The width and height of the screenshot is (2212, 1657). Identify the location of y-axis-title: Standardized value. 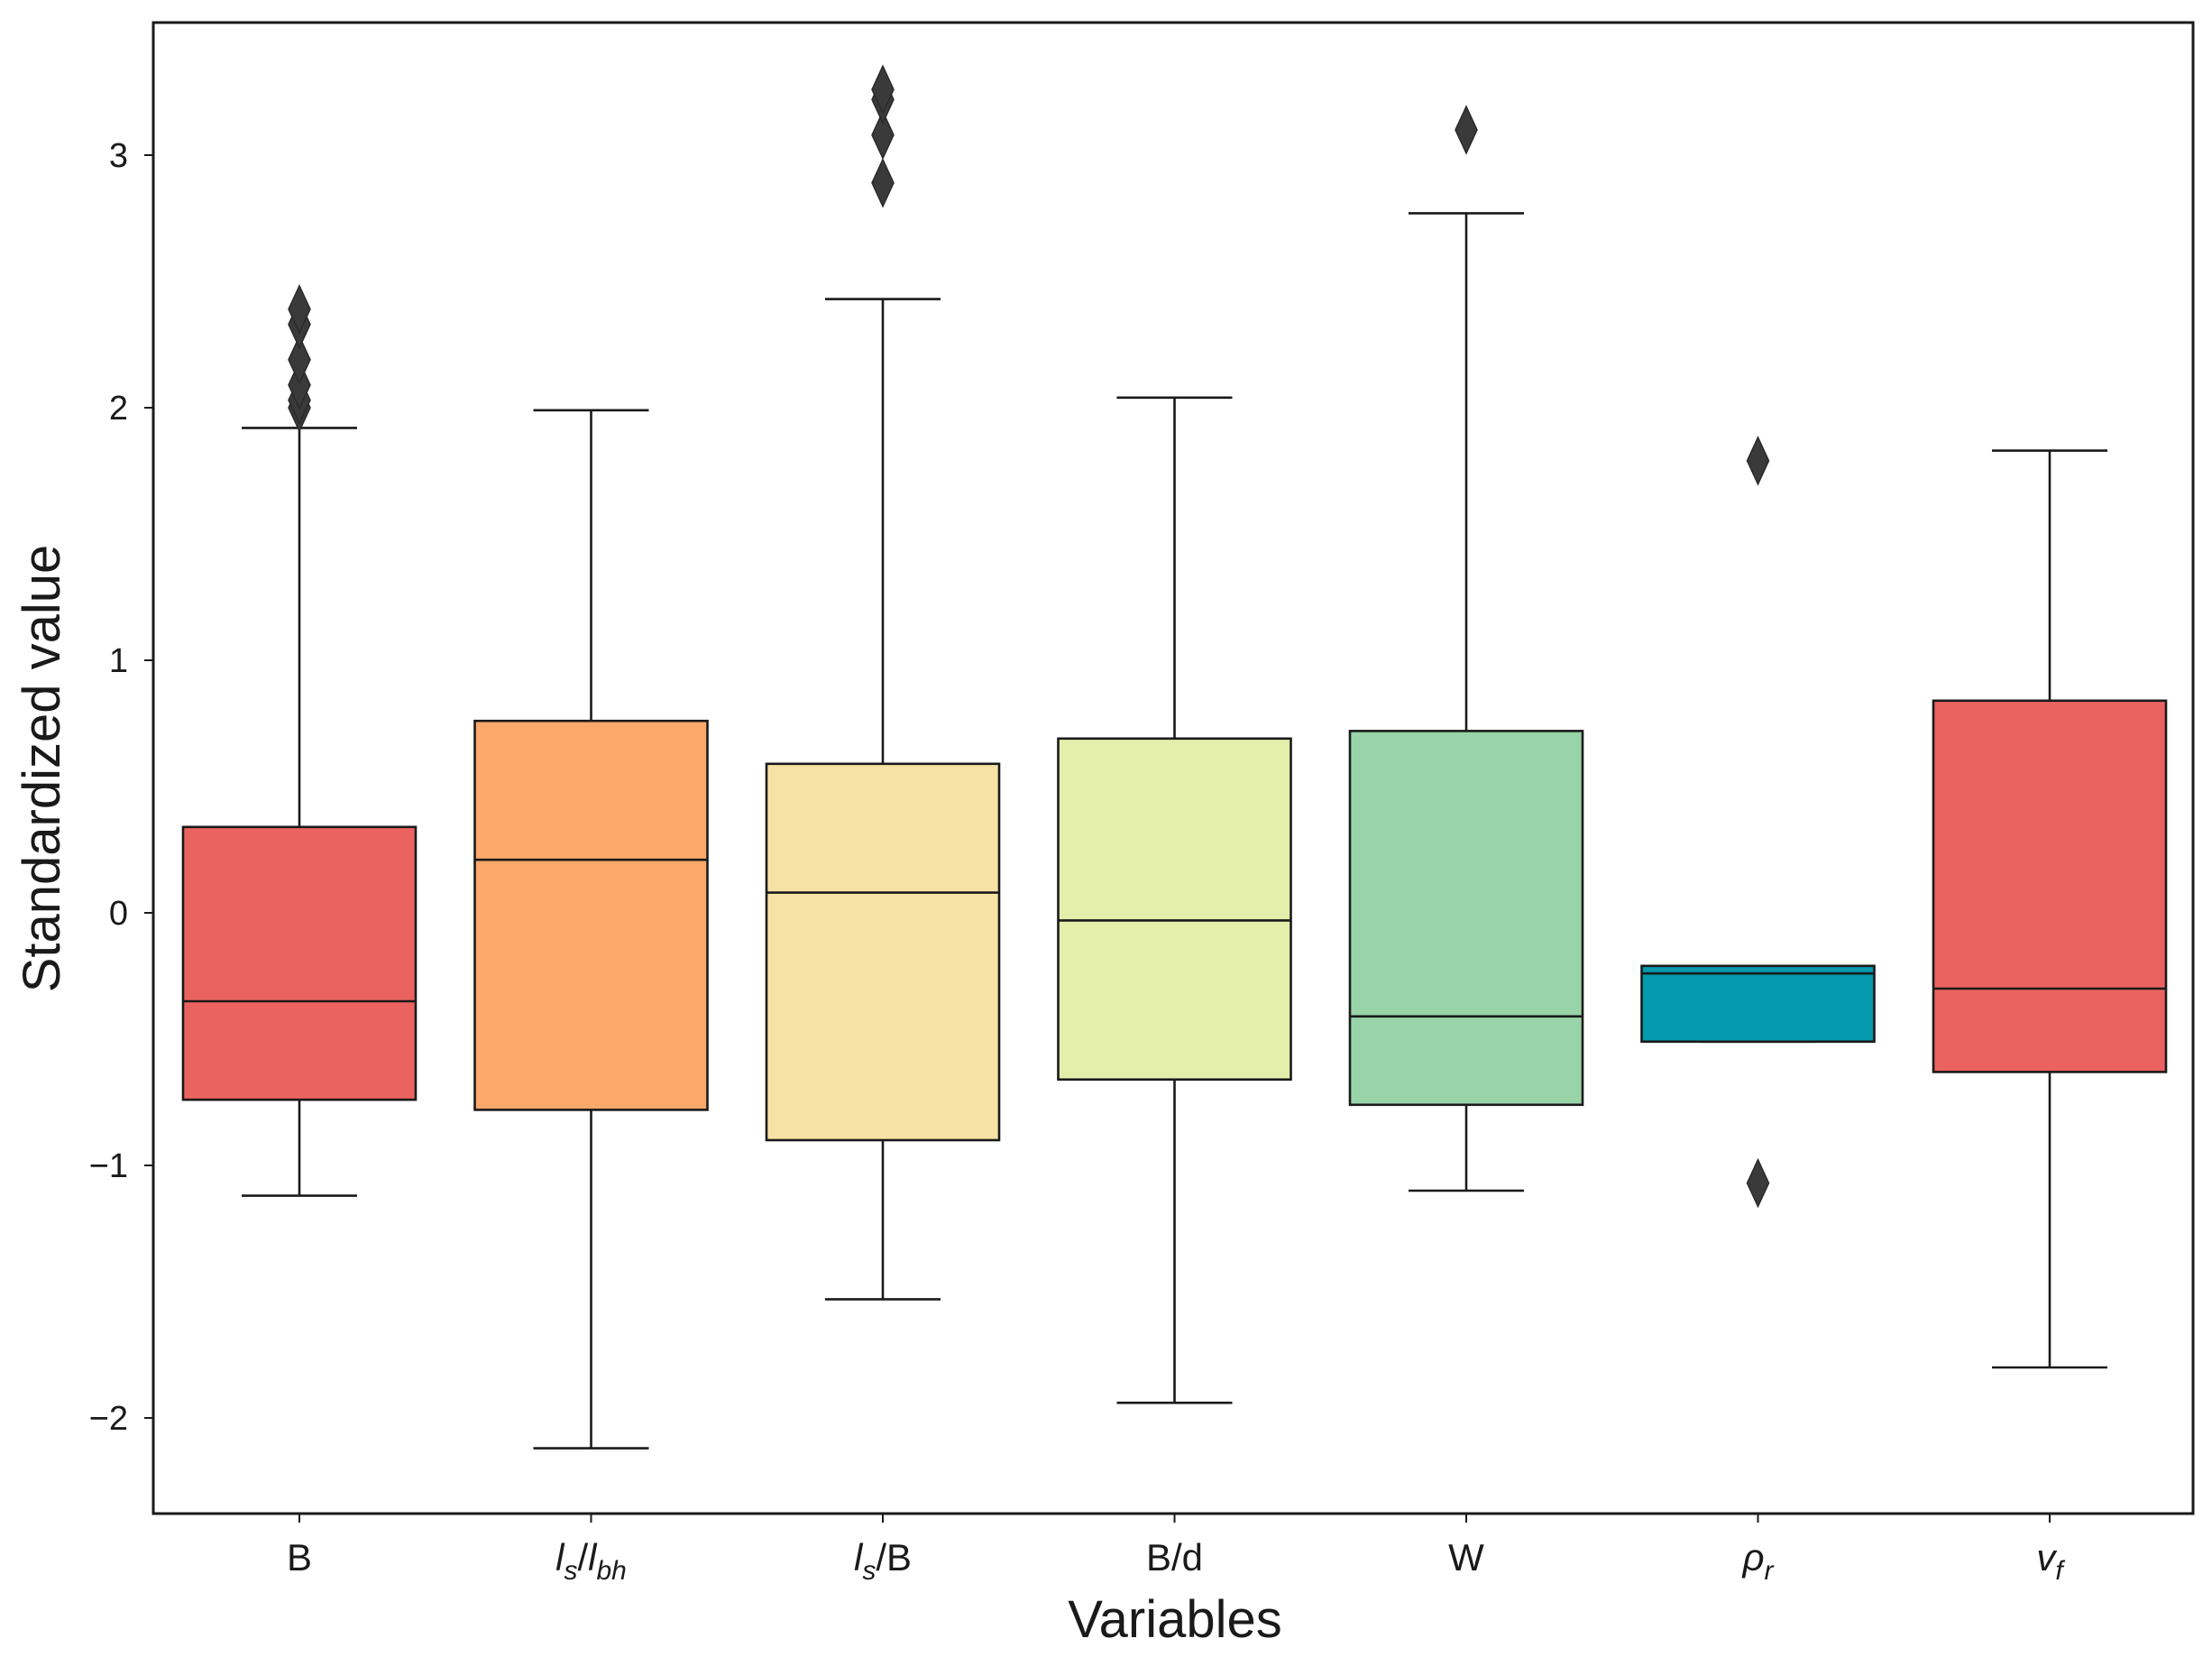
(42, 769).